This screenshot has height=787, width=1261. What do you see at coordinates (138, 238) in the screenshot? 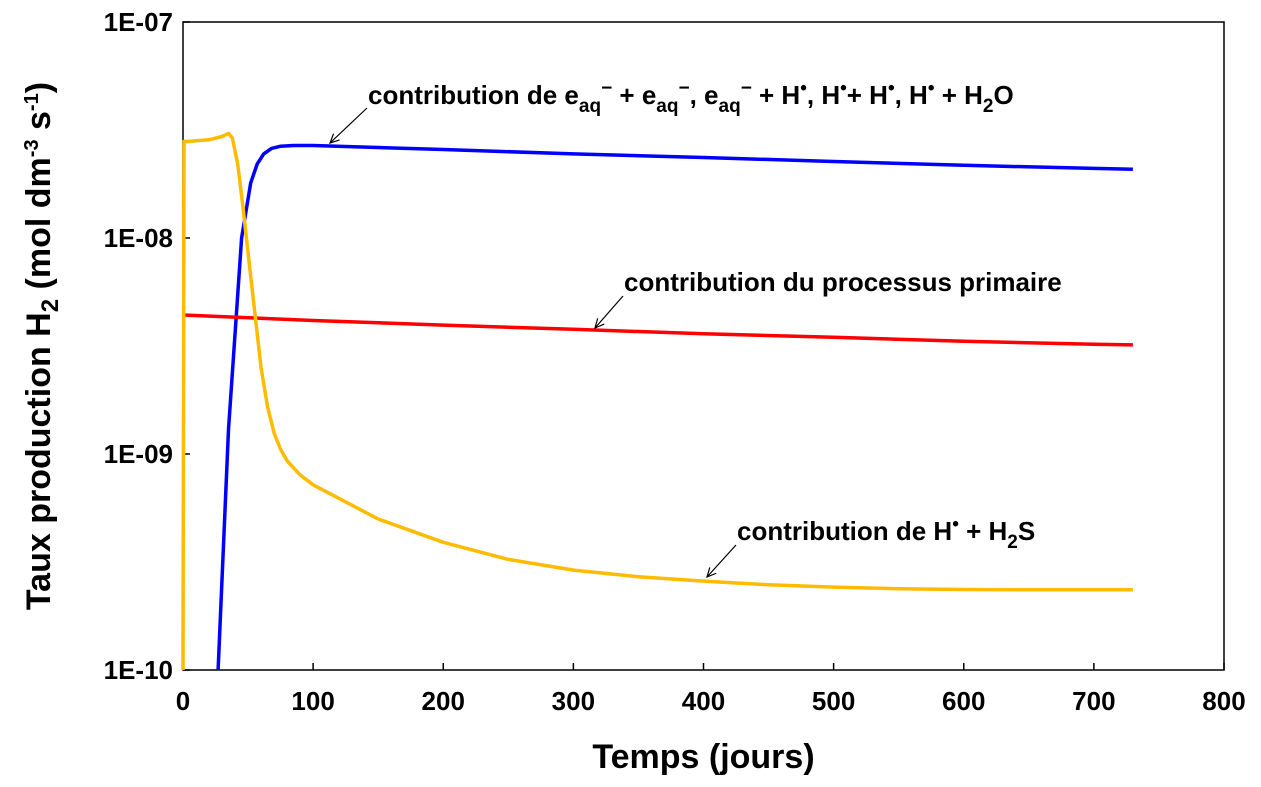
I see `y-tick-label: 1E-08` at bounding box center [138, 238].